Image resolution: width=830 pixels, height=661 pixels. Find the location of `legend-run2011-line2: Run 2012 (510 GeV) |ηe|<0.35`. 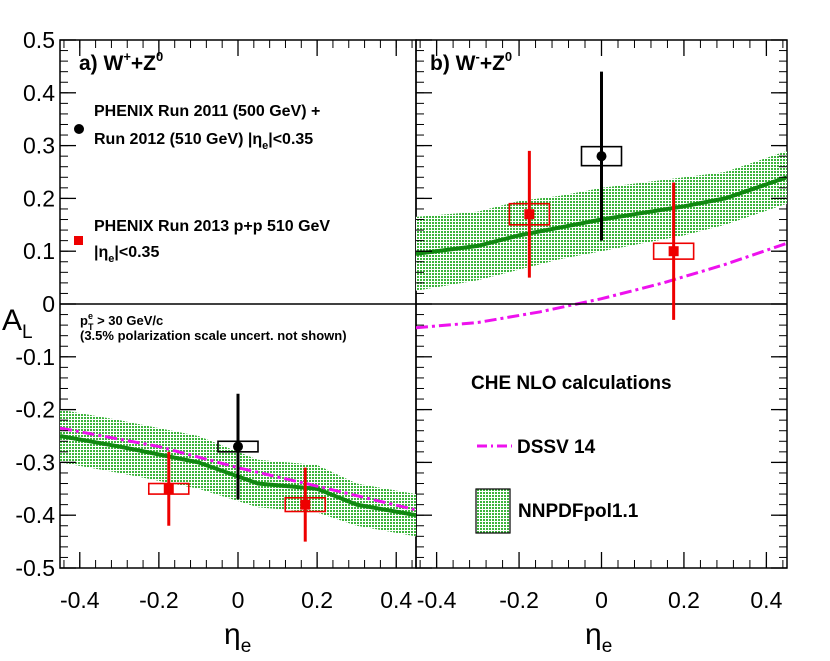

legend-run2011-line2: Run 2012 (510 GeV) |ηe|<0.35 is located at coordinates (203, 141).